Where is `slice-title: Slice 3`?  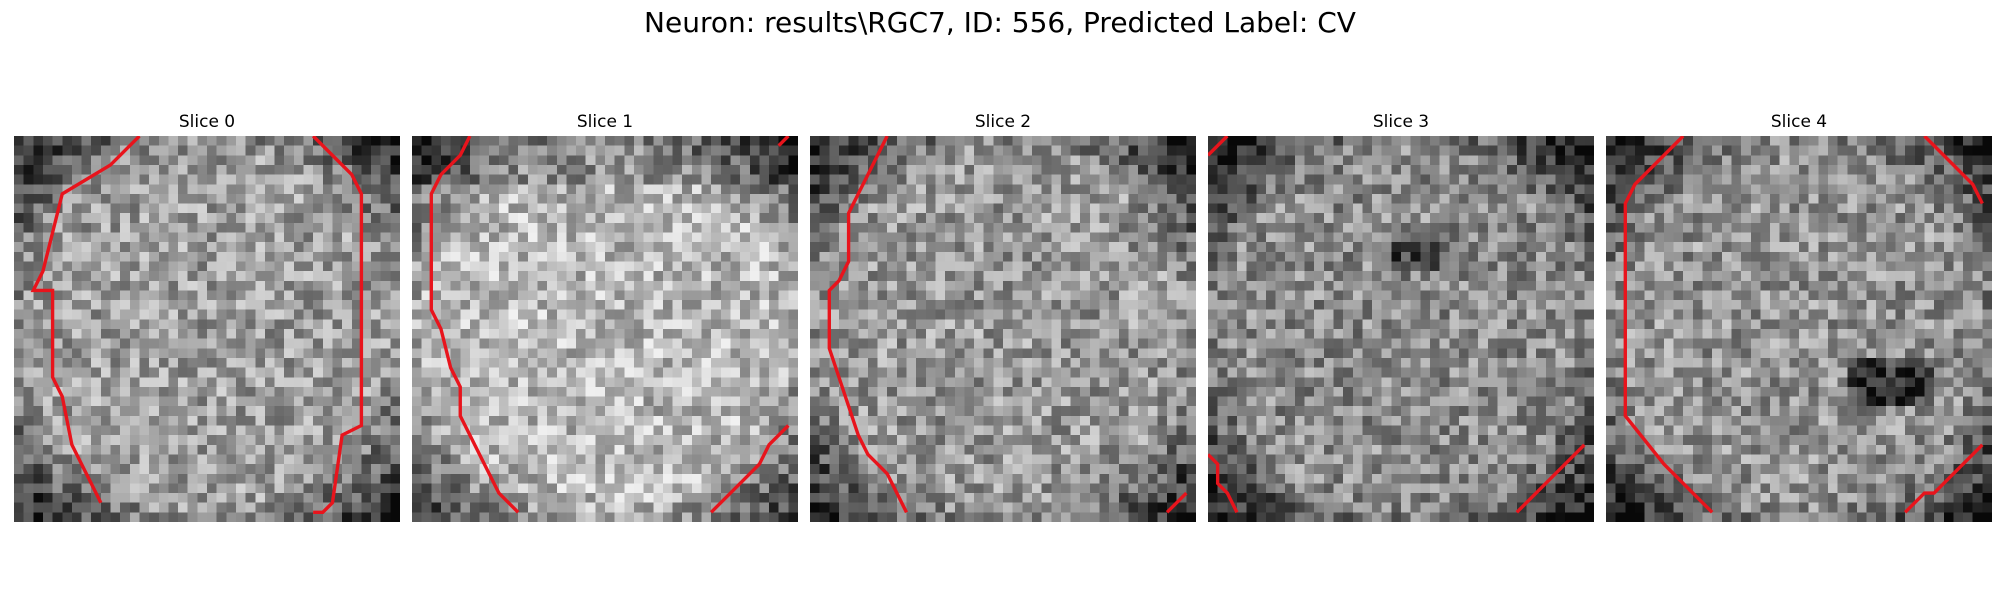
slice-title: Slice 3 is located at coordinates (1401, 122).